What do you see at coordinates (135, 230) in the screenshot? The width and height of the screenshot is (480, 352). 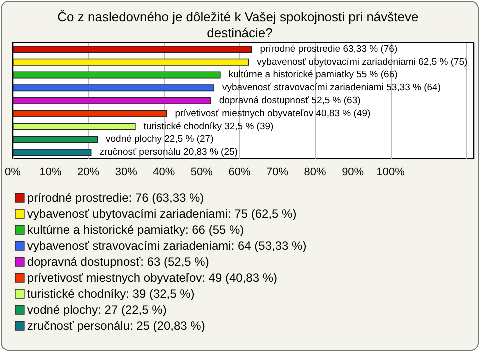 I see `legend-label: kultúrne a historické pamiatky: 66 (55 %)` at bounding box center [135, 230].